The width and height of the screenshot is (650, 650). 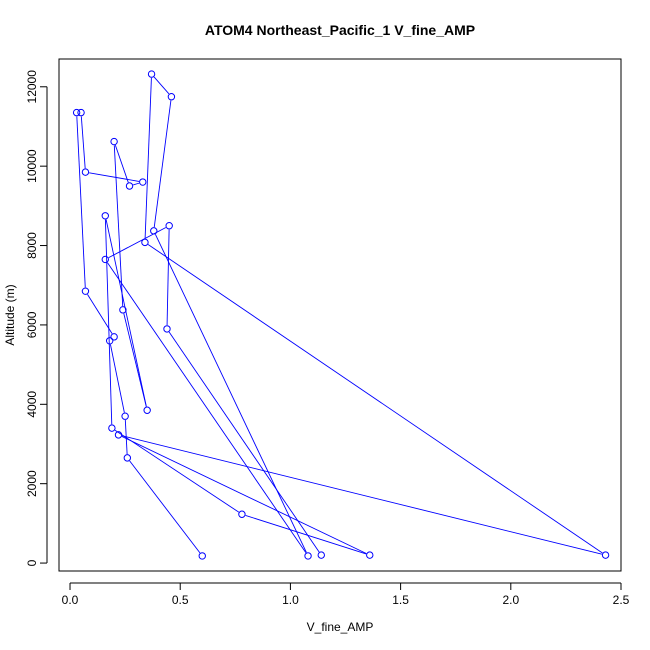 What do you see at coordinates (32, 166) in the screenshot?
I see `y-tick-label: 10000` at bounding box center [32, 166].